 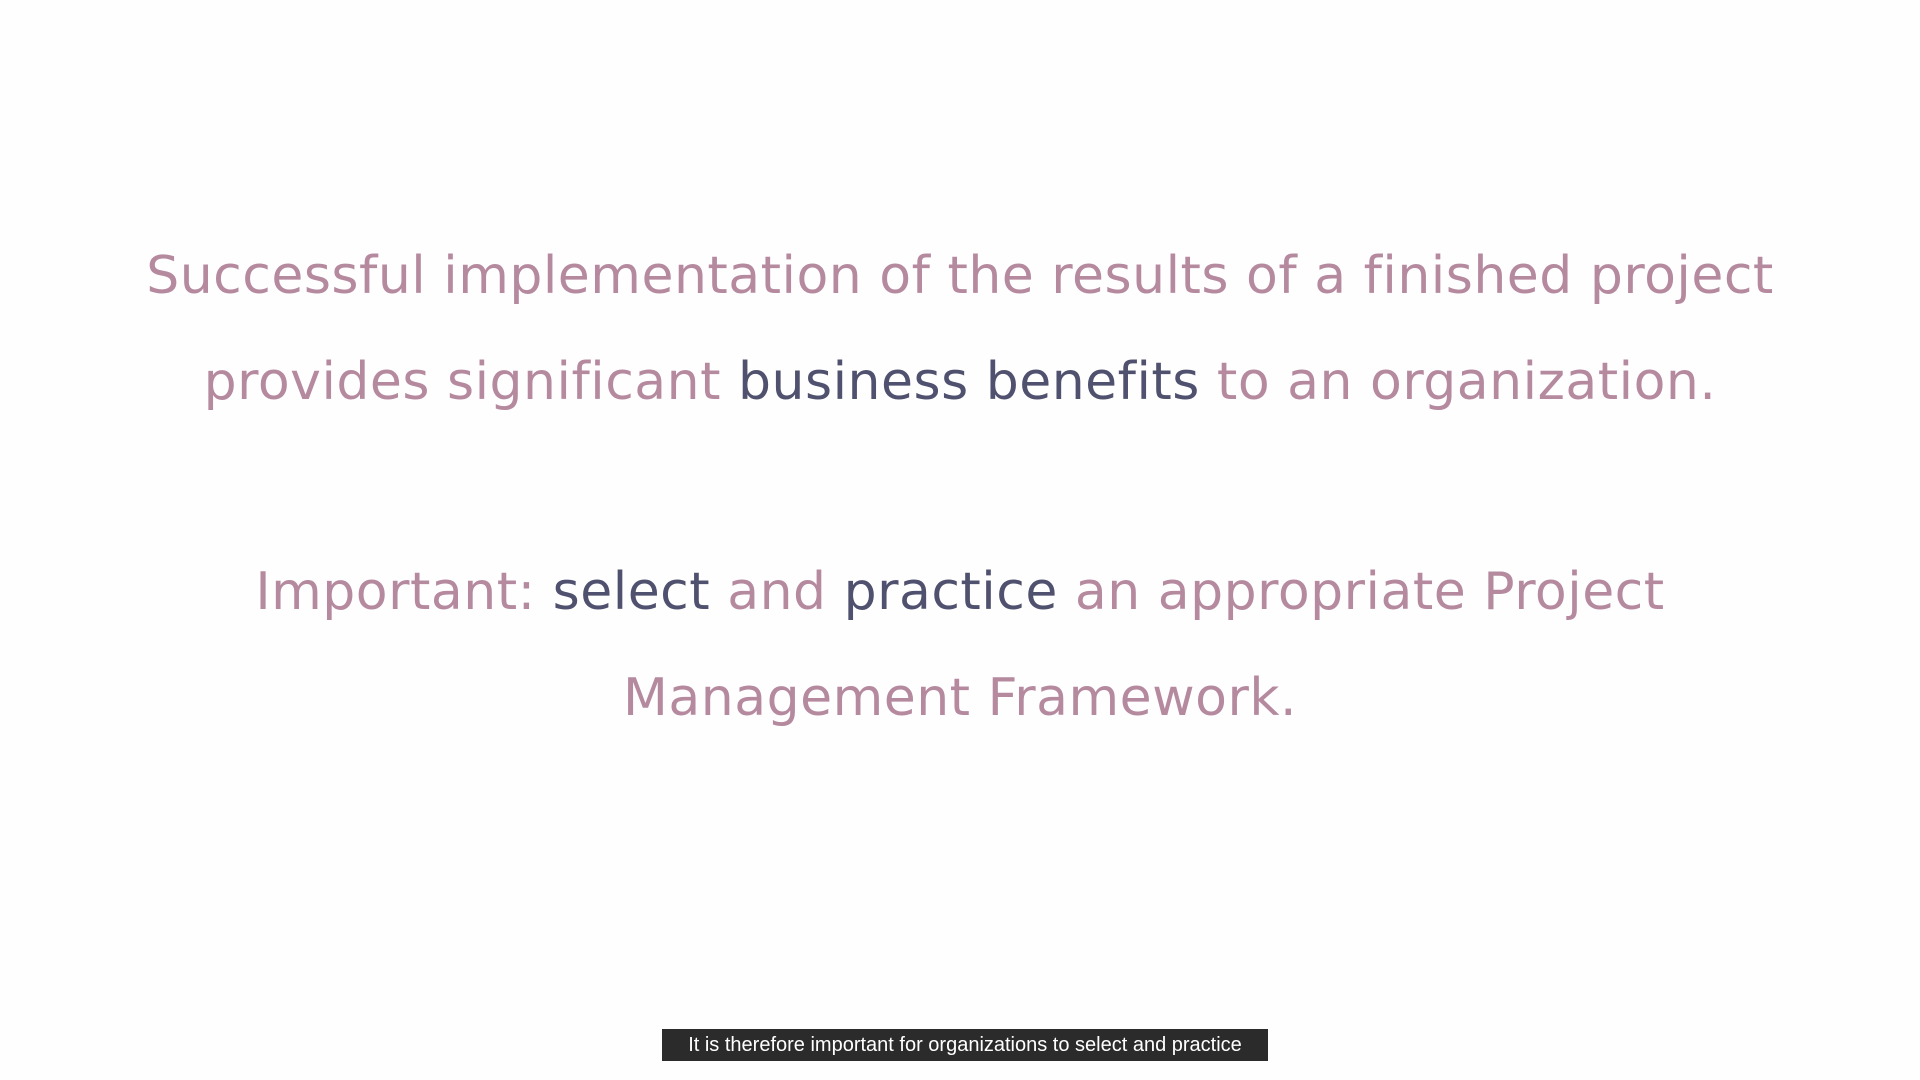 I want to click on slide-line-3-text-end: an appropriate Project, so click(x=1361, y=592).